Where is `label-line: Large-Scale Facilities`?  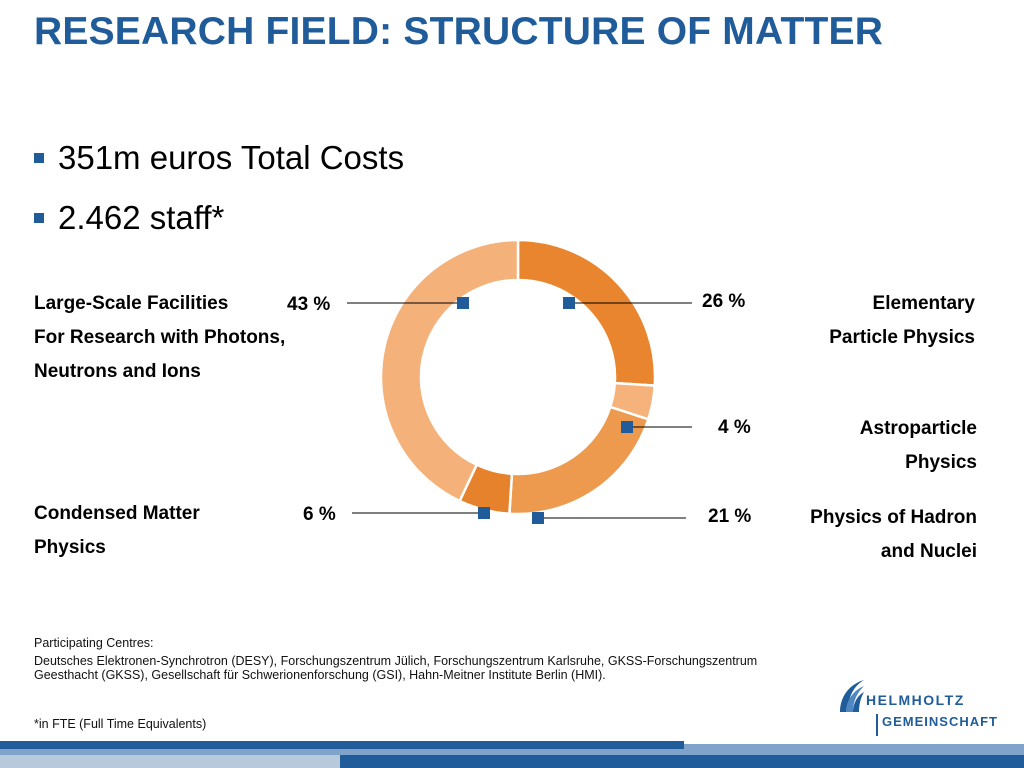
label-line: Large-Scale Facilities is located at coordinates (131, 303).